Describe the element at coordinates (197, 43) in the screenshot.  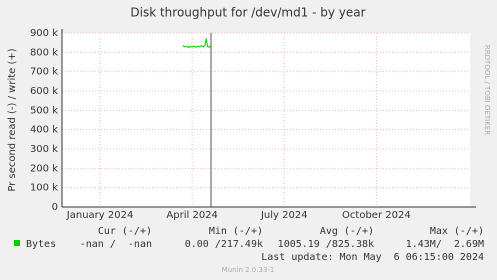
I see `data-line` at that location.